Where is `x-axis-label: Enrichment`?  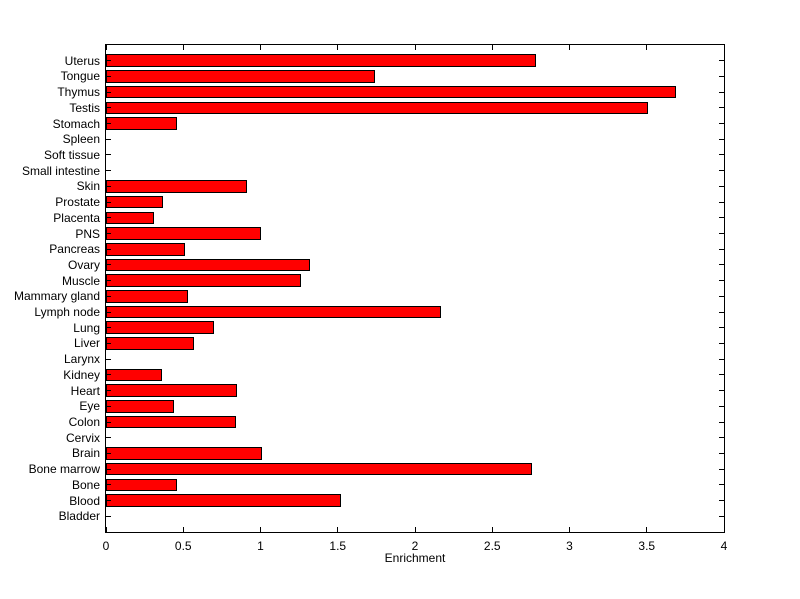
x-axis-label: Enrichment is located at coordinates (415, 558).